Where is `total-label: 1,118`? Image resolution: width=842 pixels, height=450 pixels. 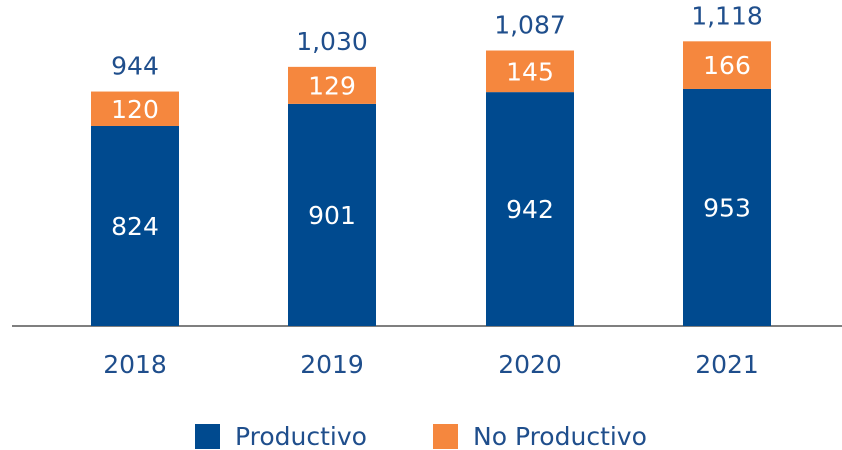 total-label: 1,118 is located at coordinates (727, 15).